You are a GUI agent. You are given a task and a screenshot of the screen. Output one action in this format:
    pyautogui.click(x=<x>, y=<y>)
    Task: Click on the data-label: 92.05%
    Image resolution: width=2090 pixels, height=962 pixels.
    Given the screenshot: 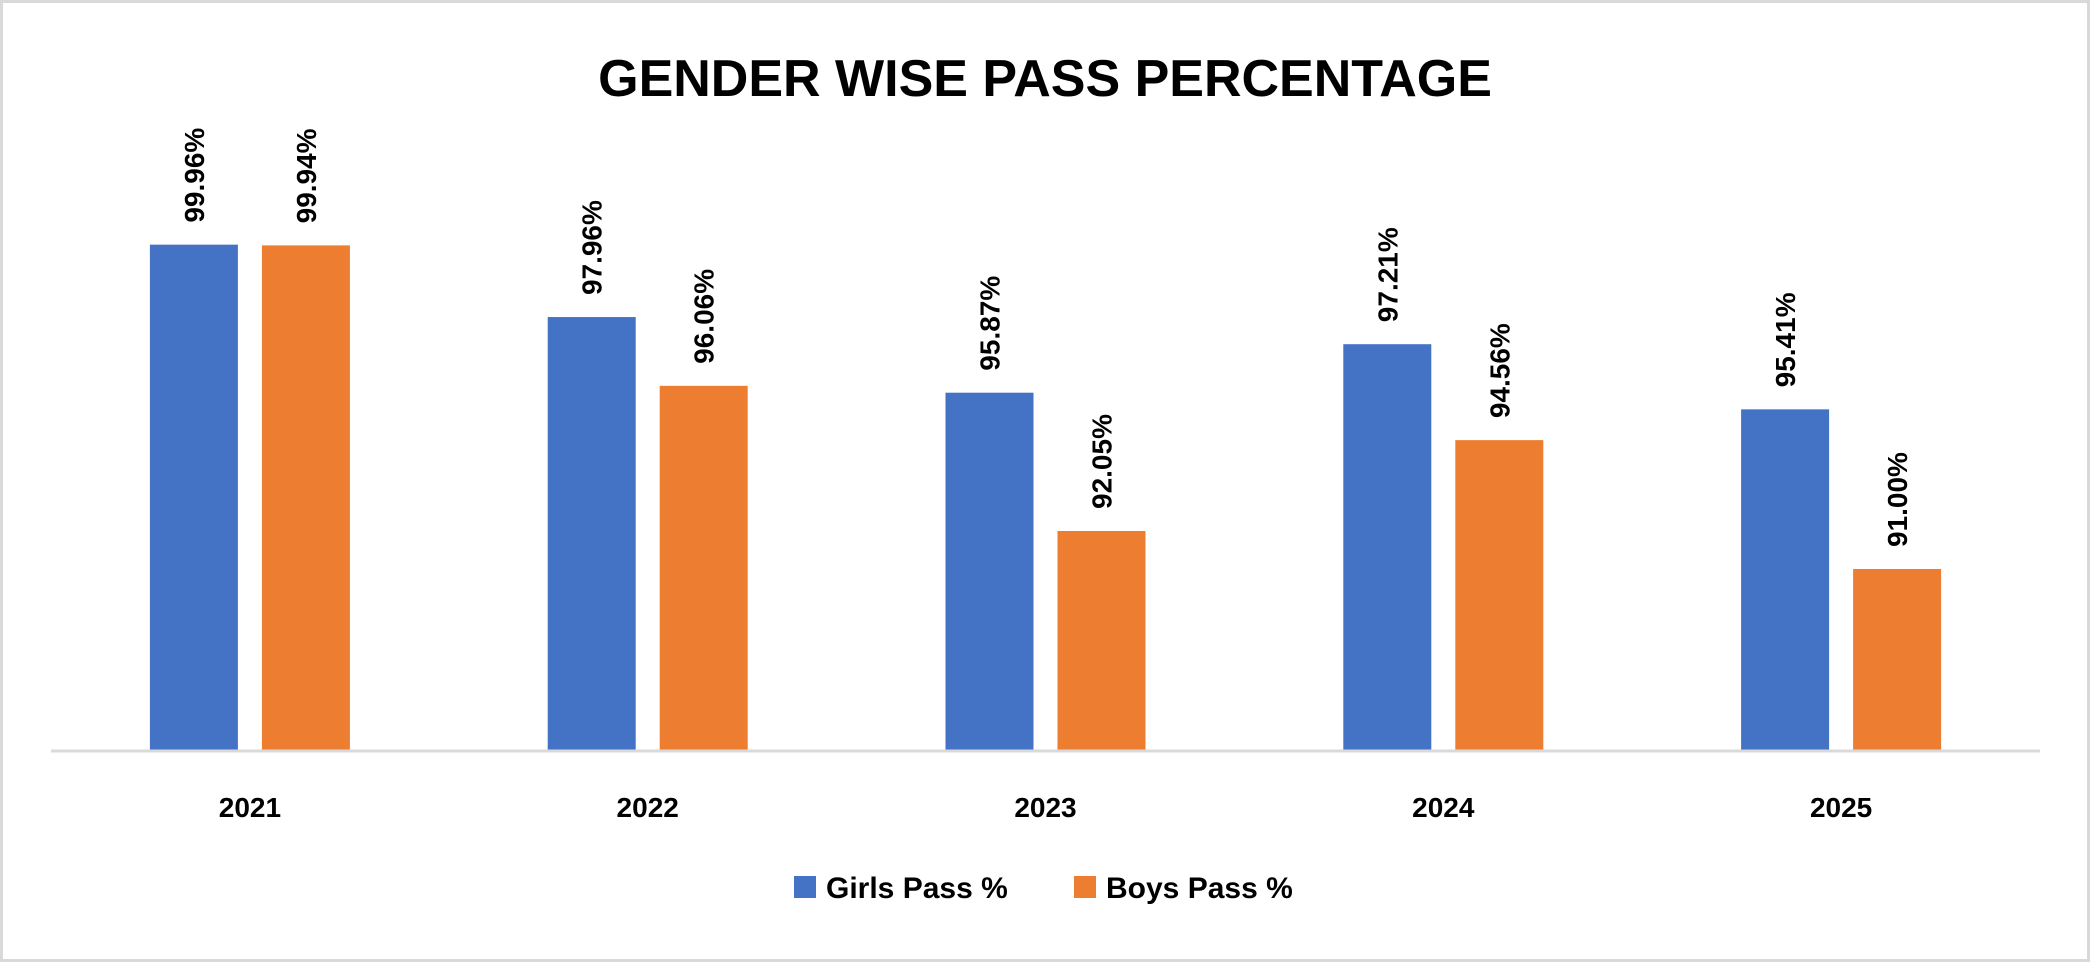 What is the action you would take?
    pyautogui.click(x=1102, y=461)
    